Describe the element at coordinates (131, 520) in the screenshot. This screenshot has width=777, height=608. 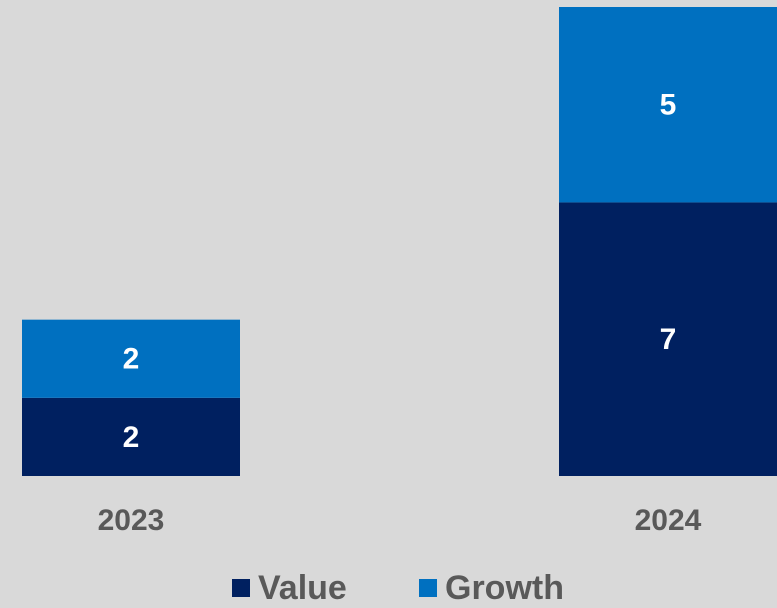
I see `x-tick-label: 2023` at that location.